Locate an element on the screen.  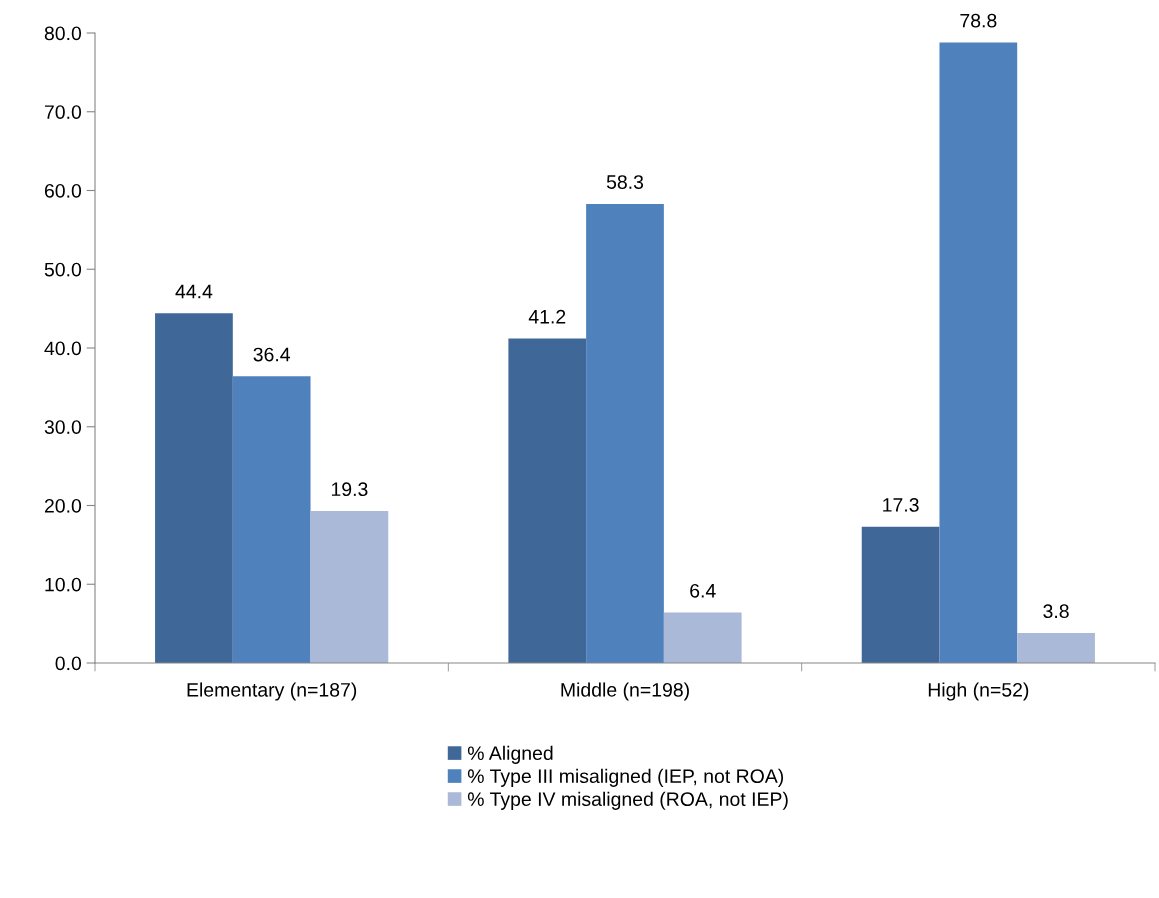
legend-label: % Aligned is located at coordinates (510, 754).